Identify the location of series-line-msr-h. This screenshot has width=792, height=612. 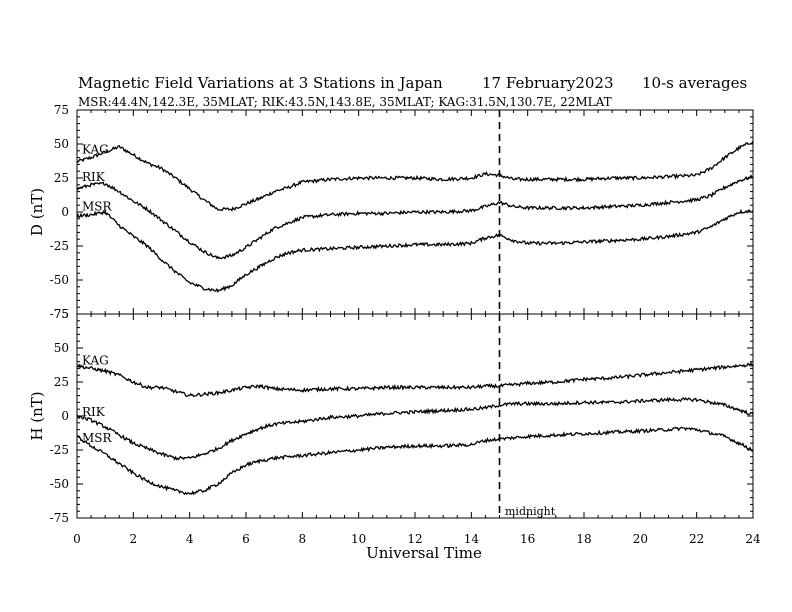
(415, 461).